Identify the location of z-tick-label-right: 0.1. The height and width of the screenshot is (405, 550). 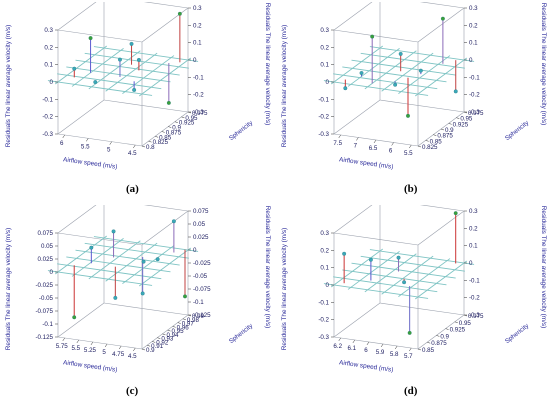
(473, 43).